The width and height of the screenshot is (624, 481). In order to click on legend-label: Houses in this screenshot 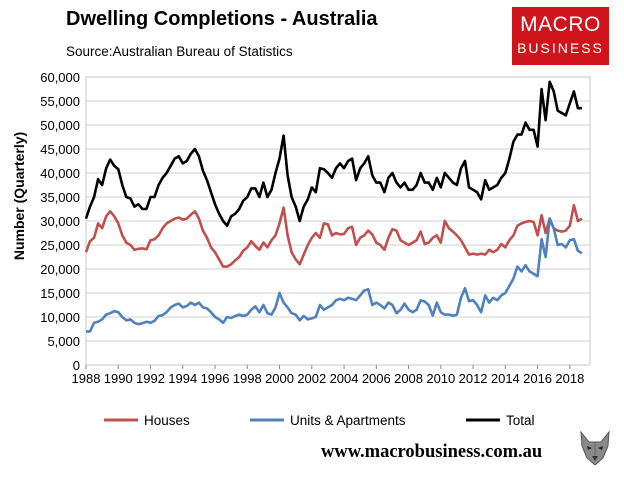, I will do `click(167, 420)`.